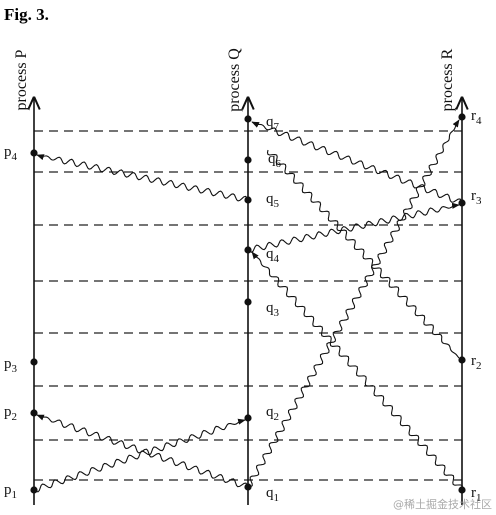 Image resolution: width=496 pixels, height=515 pixels. Describe the element at coordinates (277, 204) in the screenshot. I see `event-index: 5` at that location.